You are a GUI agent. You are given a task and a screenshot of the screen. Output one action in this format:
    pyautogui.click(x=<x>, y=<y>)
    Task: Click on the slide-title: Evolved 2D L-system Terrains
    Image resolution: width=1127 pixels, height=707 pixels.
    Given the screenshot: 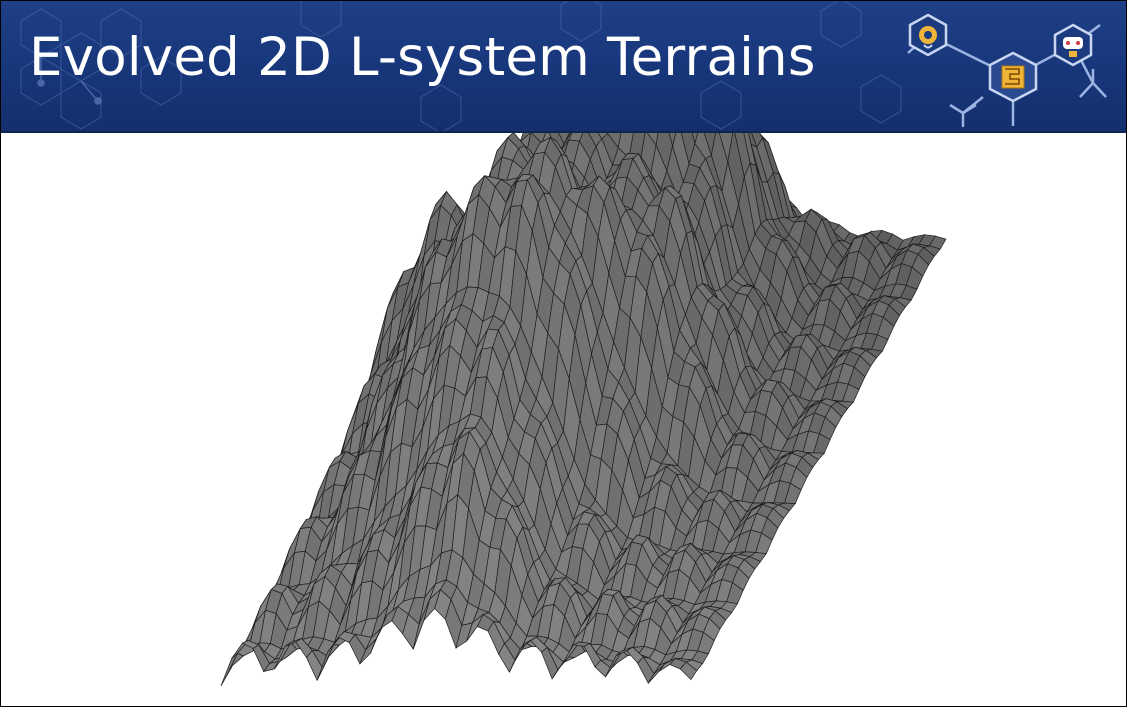 What is the action you would take?
    pyautogui.click(x=422, y=57)
    